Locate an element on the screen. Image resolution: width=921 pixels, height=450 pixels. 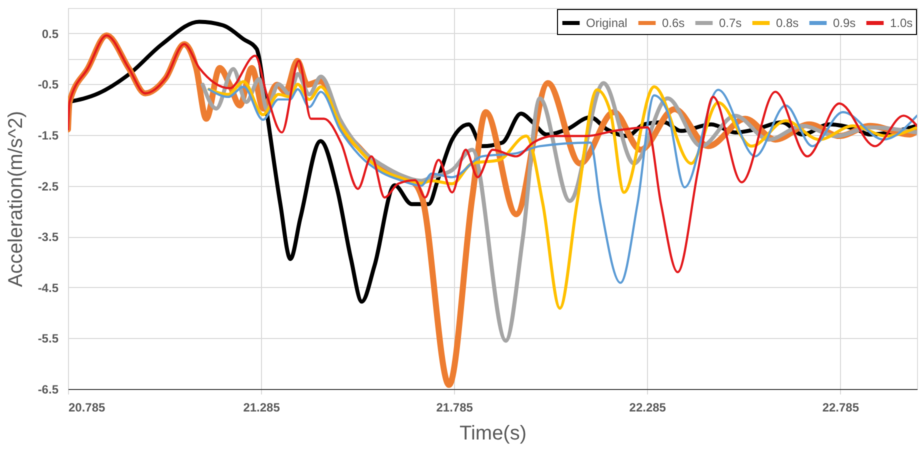
legend-label: 0.6s is located at coordinates (673, 23).